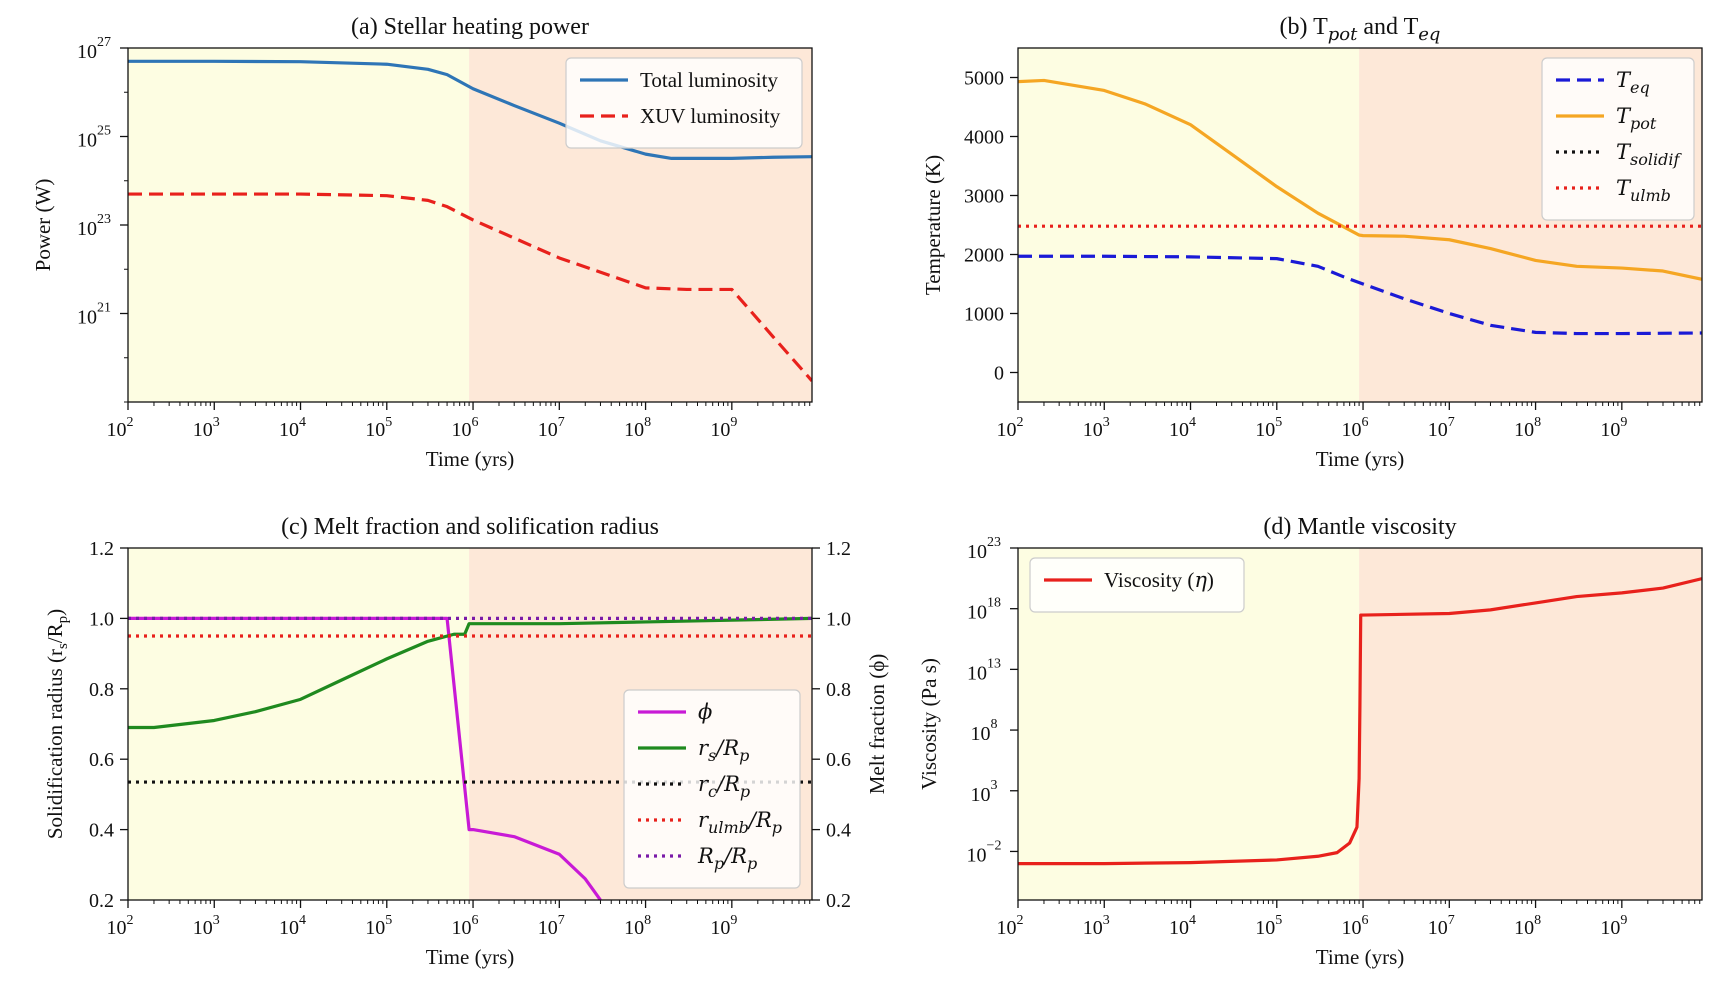 The height and width of the screenshot is (982, 1722). I want to click on y-tick-label: 10²⁵, so click(94, 138).